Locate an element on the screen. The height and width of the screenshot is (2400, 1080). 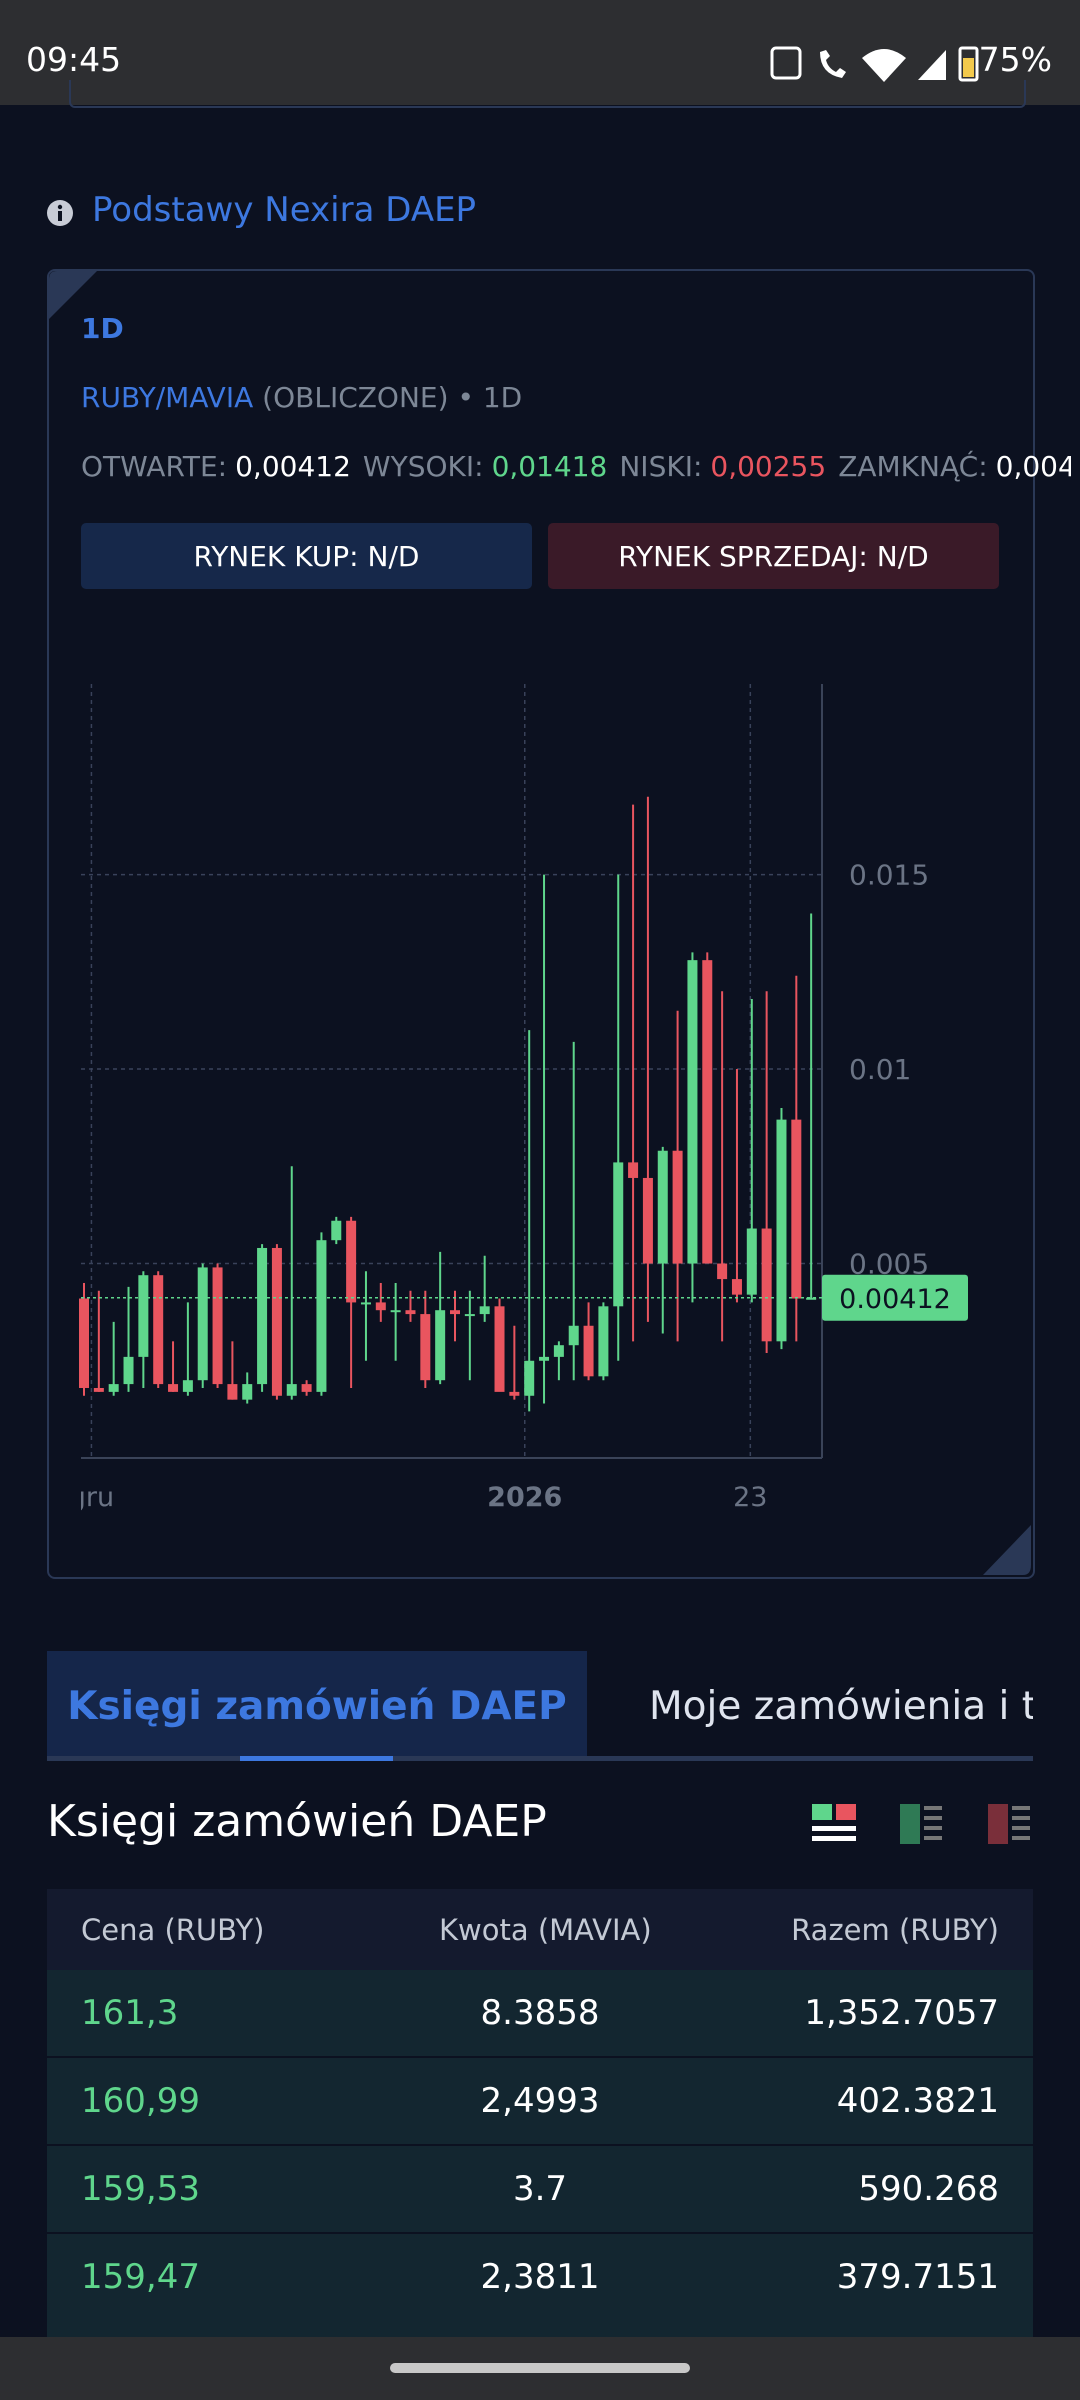
ohlc-label: WYSOKI: is located at coordinates (423, 466).